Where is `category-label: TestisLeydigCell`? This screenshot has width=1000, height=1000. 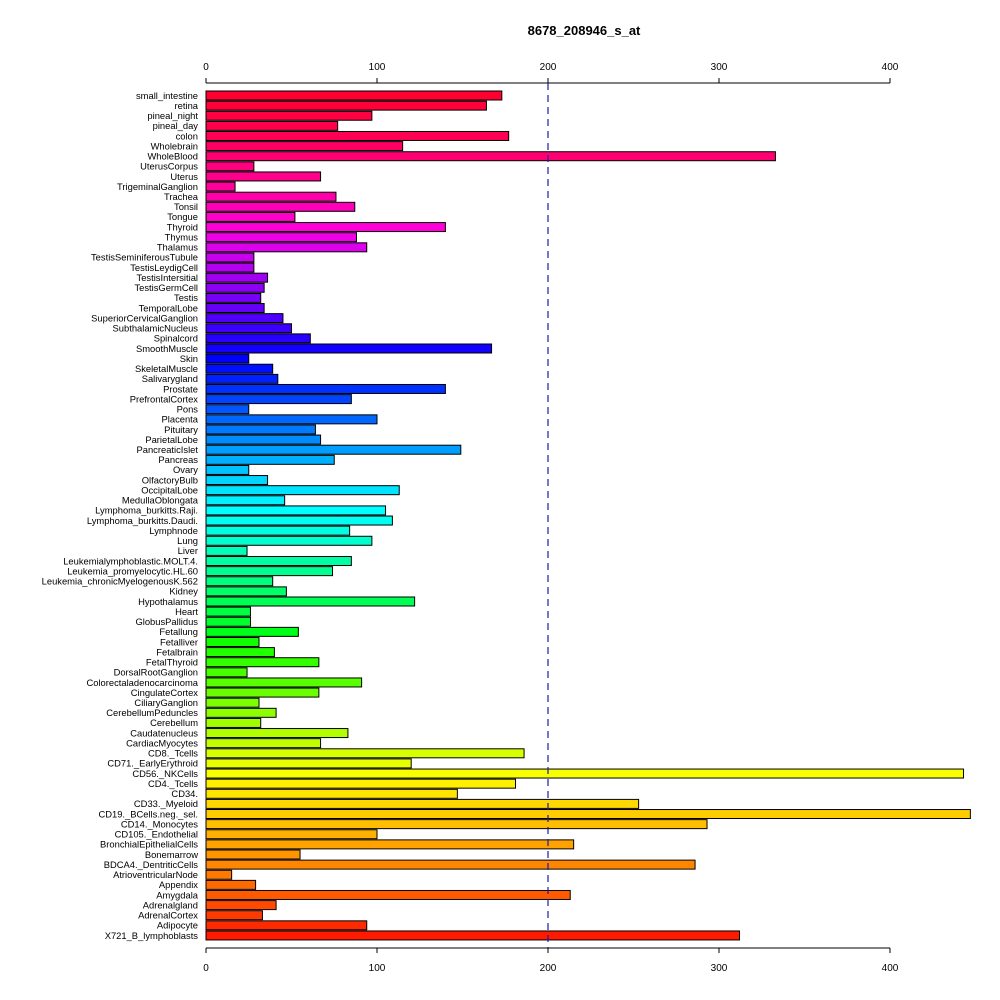
category-label: TestisLeydigCell is located at coordinates (164, 267).